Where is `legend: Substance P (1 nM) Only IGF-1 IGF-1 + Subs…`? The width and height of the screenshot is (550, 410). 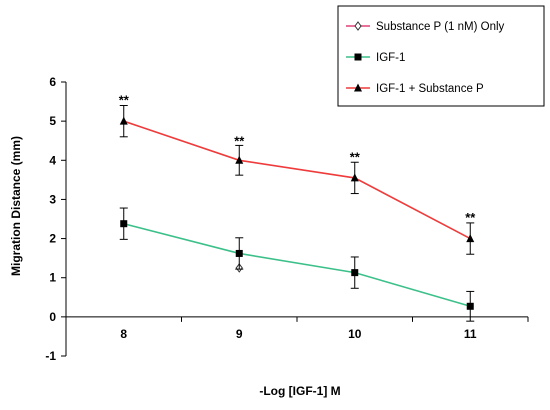
legend: Substance P (1 nM) Only IGF-1 IGF-1 + Subs… is located at coordinates (441, 56).